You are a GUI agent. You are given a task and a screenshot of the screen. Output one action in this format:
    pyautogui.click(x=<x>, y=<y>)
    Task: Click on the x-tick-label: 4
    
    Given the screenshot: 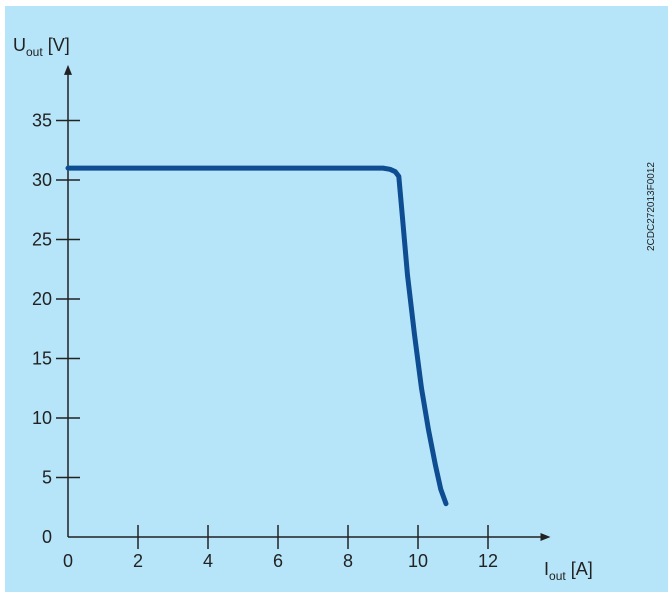 What is the action you would take?
    pyautogui.click(x=208, y=561)
    